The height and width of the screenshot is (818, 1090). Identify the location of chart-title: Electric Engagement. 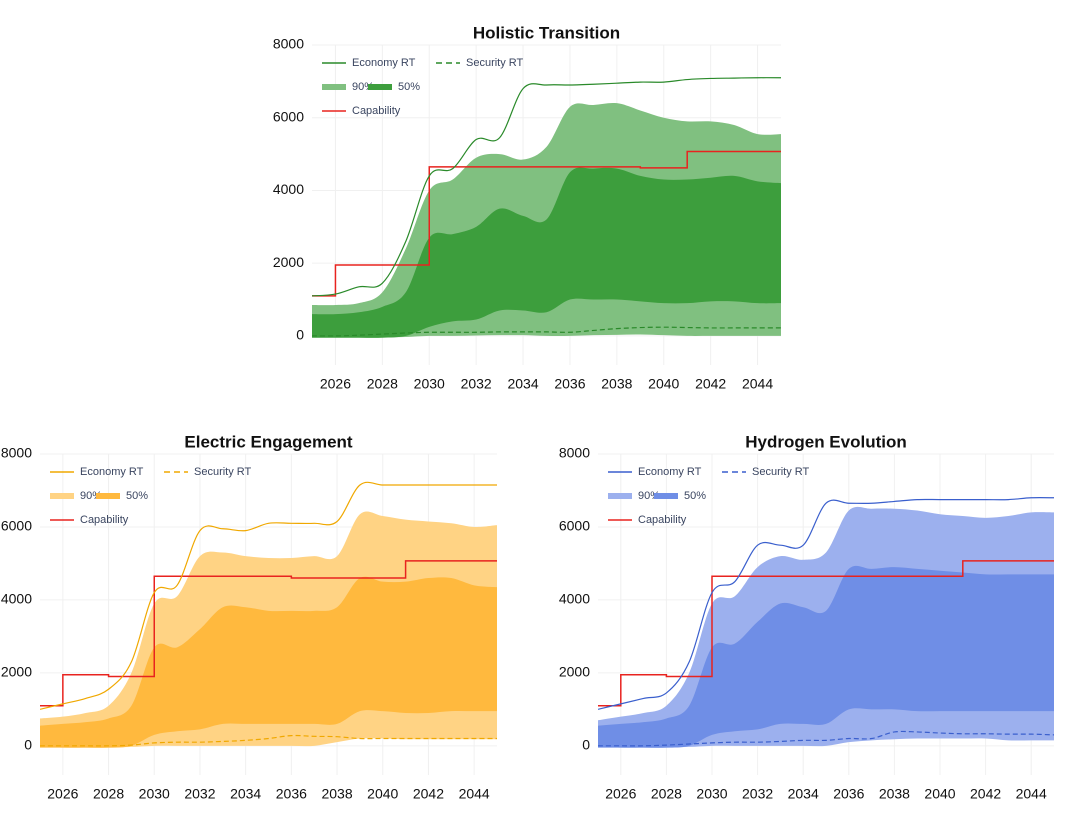
(268, 441).